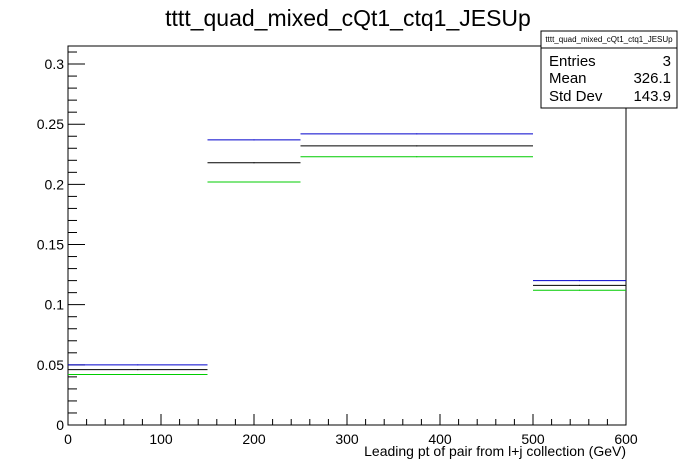 The image size is (696, 472). I want to click on stats-box-frame, so click(609, 69).